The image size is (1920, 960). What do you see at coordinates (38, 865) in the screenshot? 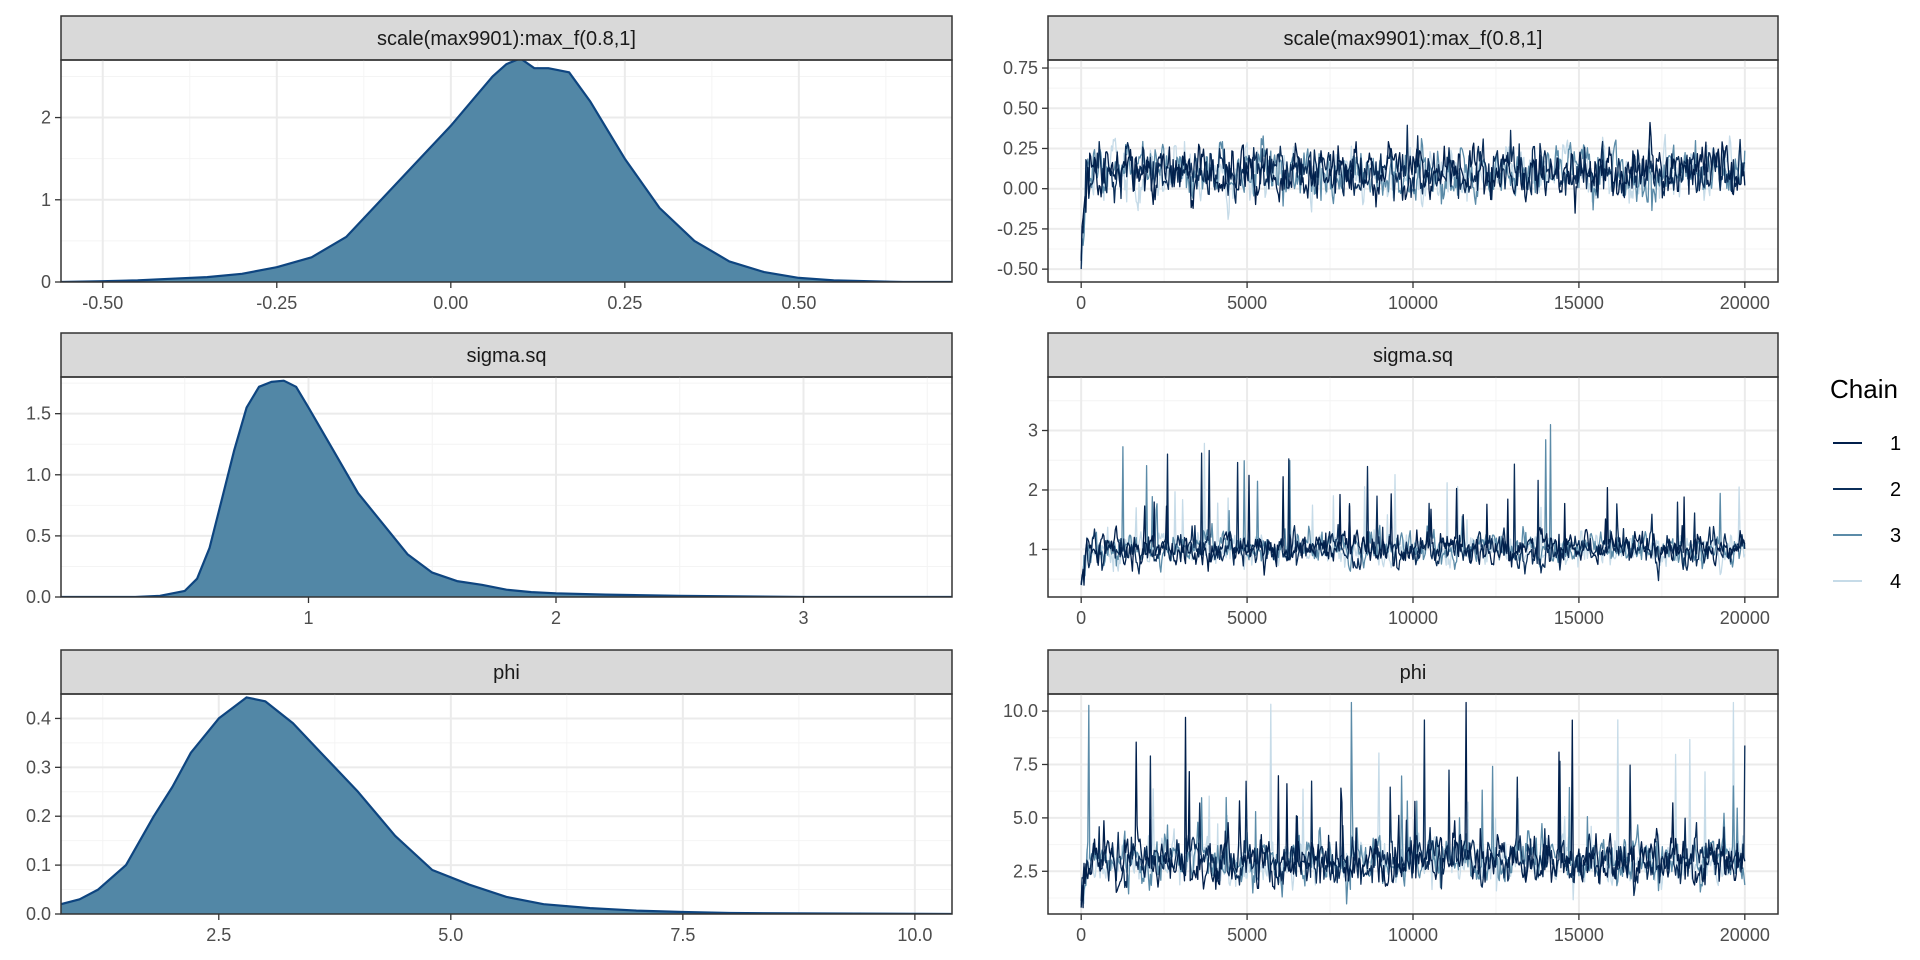
I see `y-tick-label: 0.1` at bounding box center [38, 865].